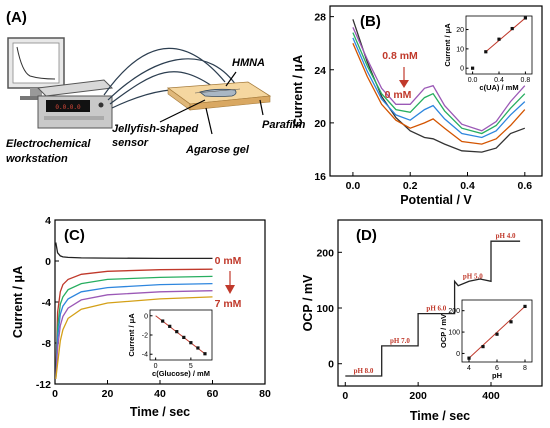  I want to click on cables, so click(171, 78).